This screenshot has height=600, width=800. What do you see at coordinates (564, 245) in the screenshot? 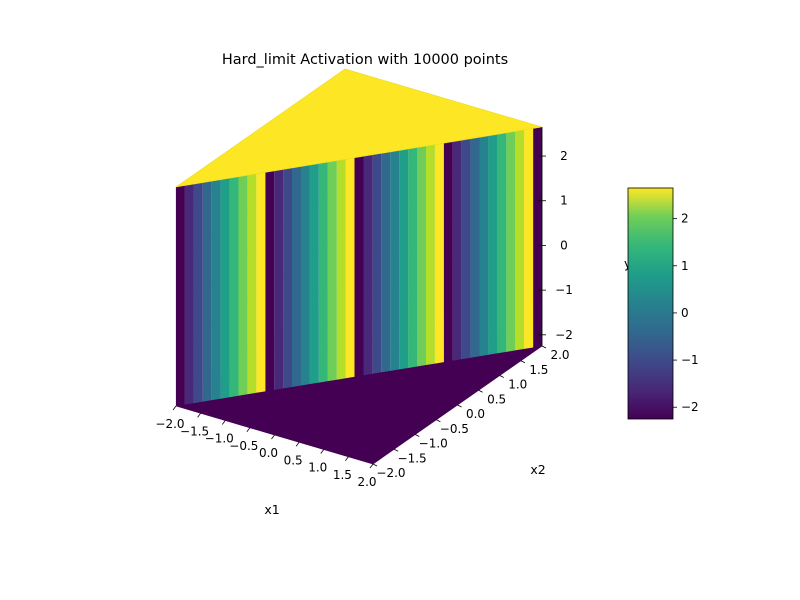
I see `z-tick-label: 0` at bounding box center [564, 245].